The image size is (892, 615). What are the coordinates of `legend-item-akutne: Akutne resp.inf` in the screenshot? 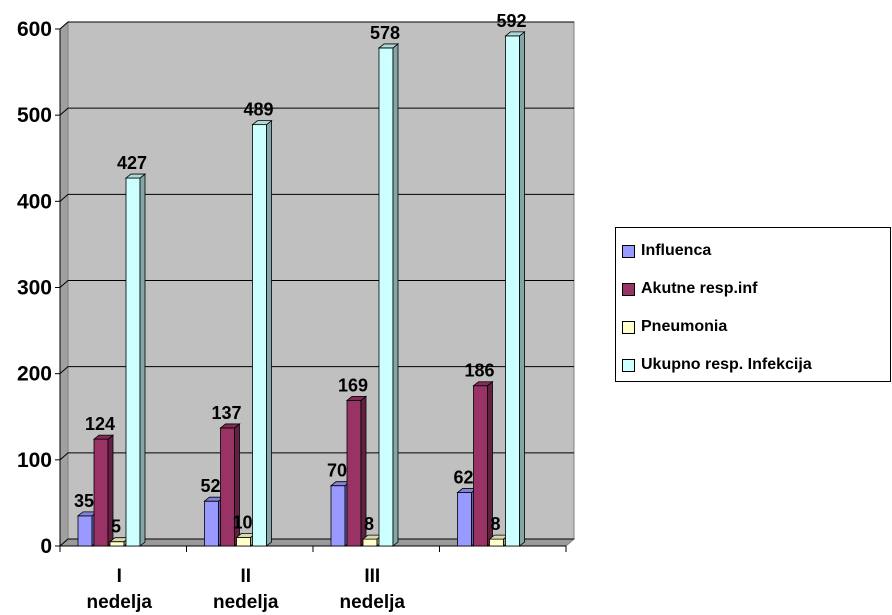 It's located at (689, 289).